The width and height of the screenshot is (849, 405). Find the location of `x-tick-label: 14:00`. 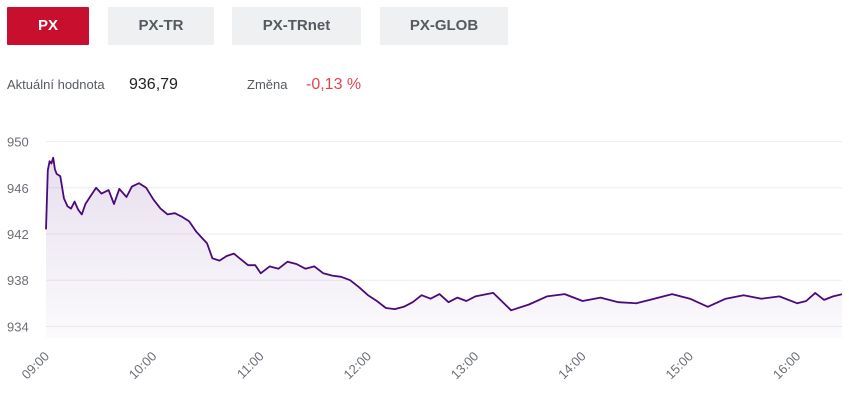

x-tick-label: 14:00 is located at coordinates (572, 366).